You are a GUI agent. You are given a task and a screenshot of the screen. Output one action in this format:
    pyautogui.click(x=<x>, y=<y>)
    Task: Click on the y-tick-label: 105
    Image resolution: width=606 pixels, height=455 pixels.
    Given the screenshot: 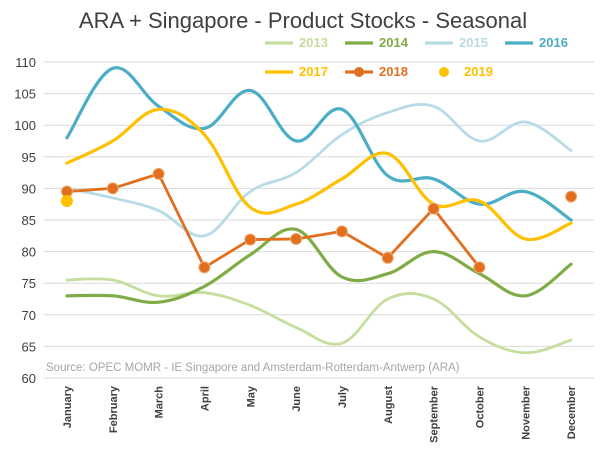 What is the action you would take?
    pyautogui.click(x=25, y=94)
    